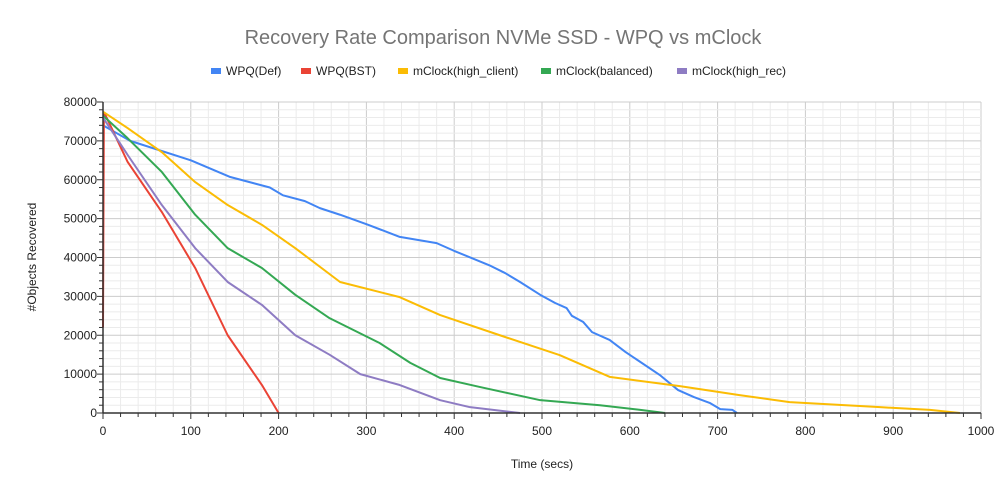 This screenshot has width=1007, height=497. I want to click on legend-item: mClock(high_rec), so click(731, 71).